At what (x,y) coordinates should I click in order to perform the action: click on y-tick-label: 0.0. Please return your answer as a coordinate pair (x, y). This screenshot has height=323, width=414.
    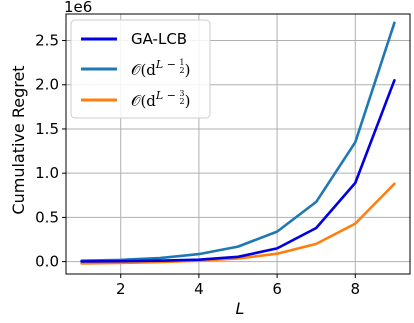
    Looking at the image, I should click on (47, 262).